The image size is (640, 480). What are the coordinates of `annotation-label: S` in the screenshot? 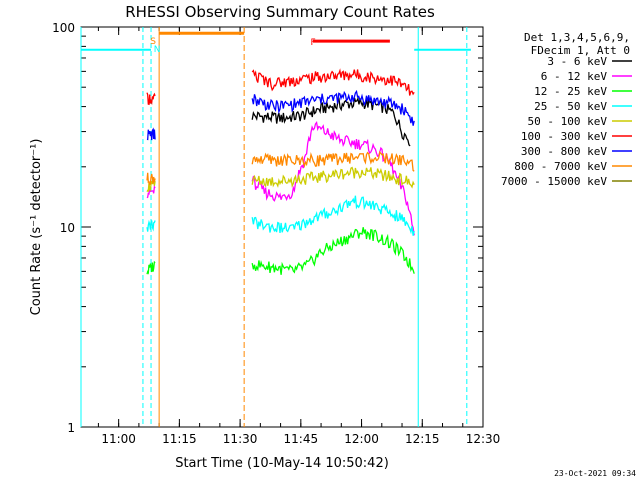 It's located at (153, 42).